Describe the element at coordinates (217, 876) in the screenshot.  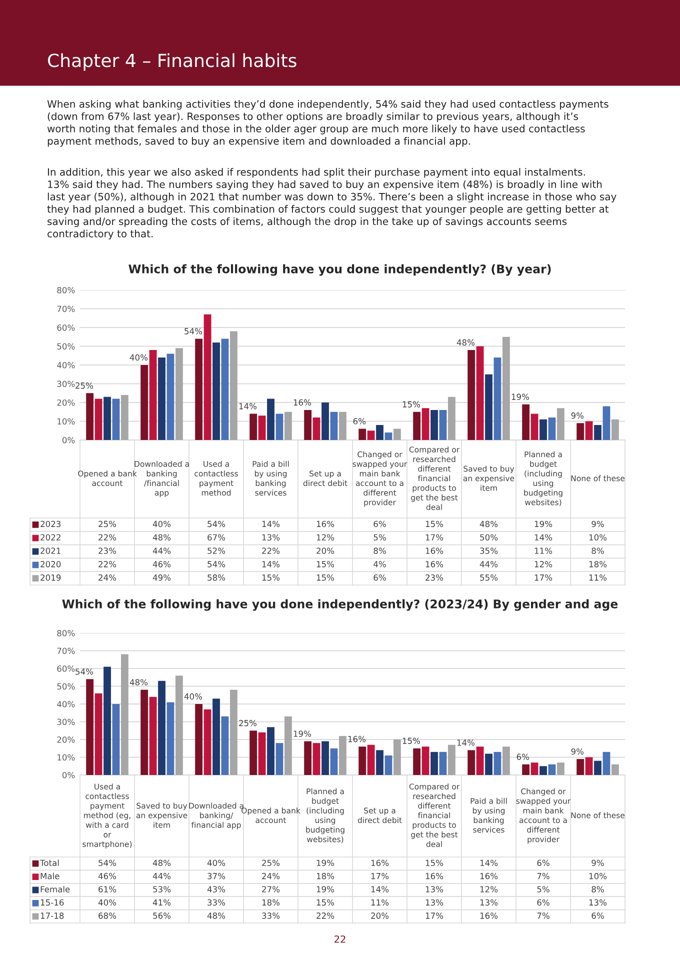
I see `data-label: 37%` at that location.